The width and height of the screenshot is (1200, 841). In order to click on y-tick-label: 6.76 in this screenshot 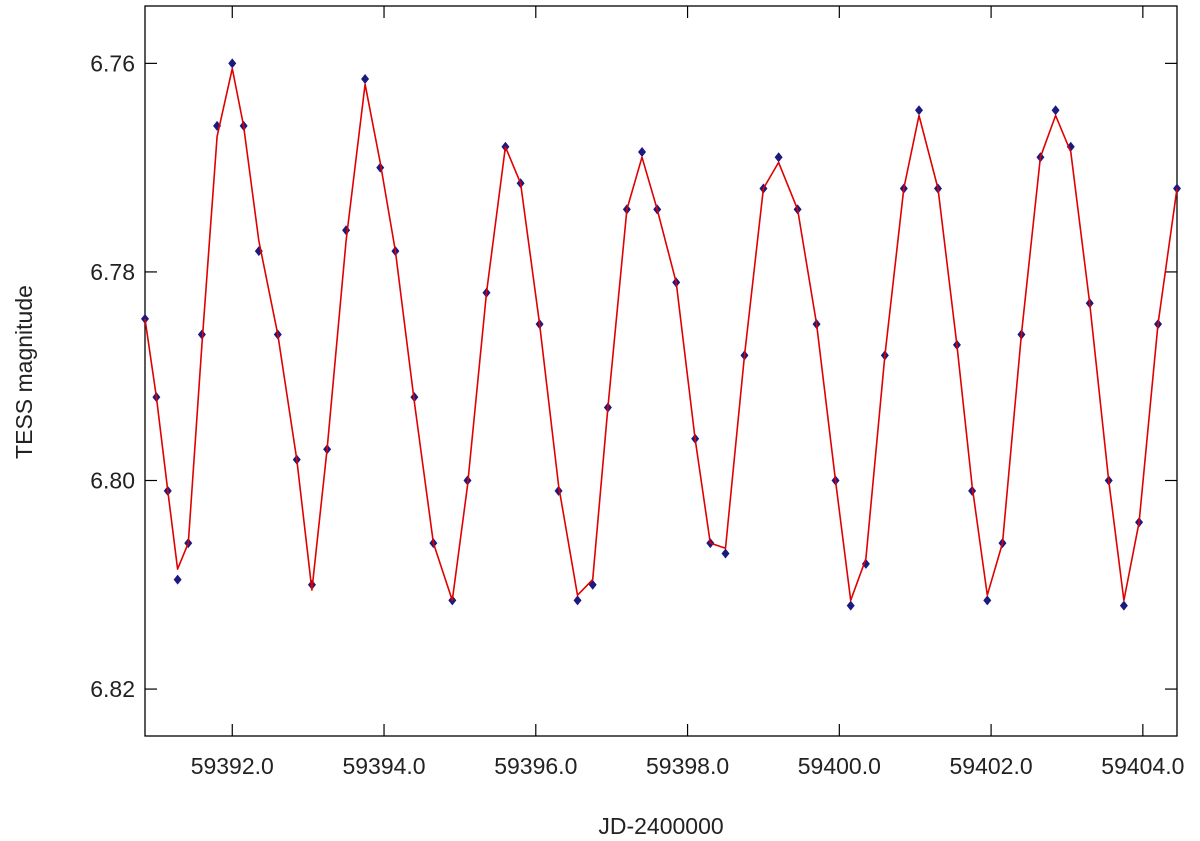, I will do `click(112, 63)`.